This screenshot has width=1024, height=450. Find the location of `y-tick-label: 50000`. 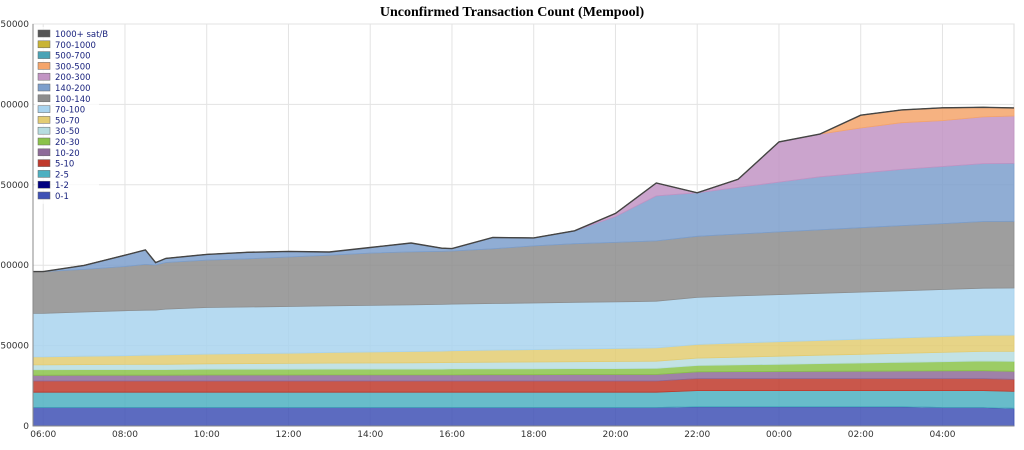

y-tick-label: 50000 is located at coordinates (14, 347).